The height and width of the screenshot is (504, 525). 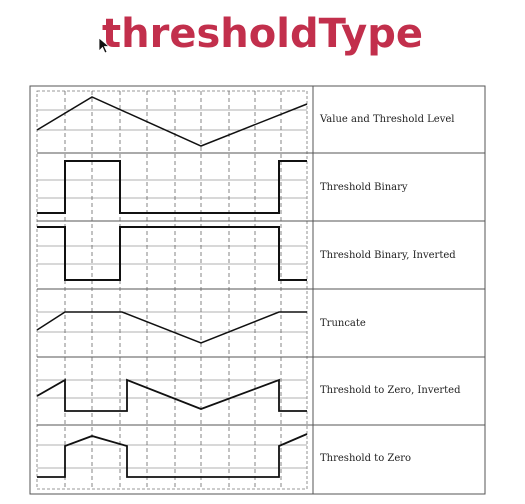 I want to click on row-label-threshold-binary: Threshold Binary, so click(x=364, y=187).